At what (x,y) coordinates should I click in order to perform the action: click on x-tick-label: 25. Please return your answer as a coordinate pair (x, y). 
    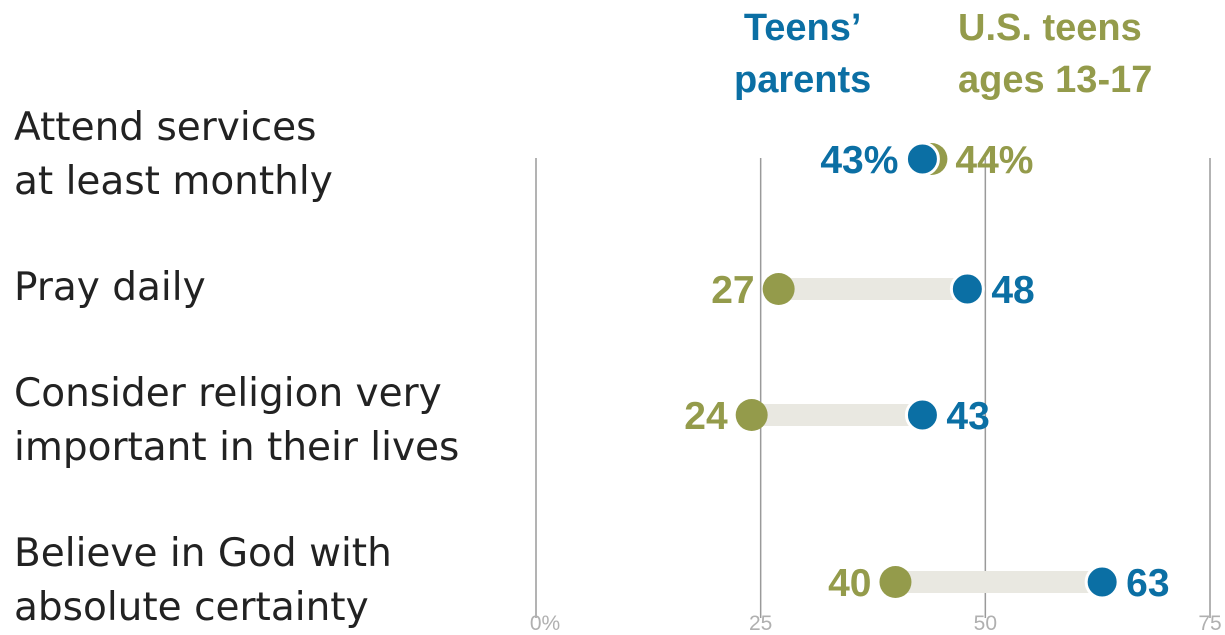
    Looking at the image, I should click on (760, 622).